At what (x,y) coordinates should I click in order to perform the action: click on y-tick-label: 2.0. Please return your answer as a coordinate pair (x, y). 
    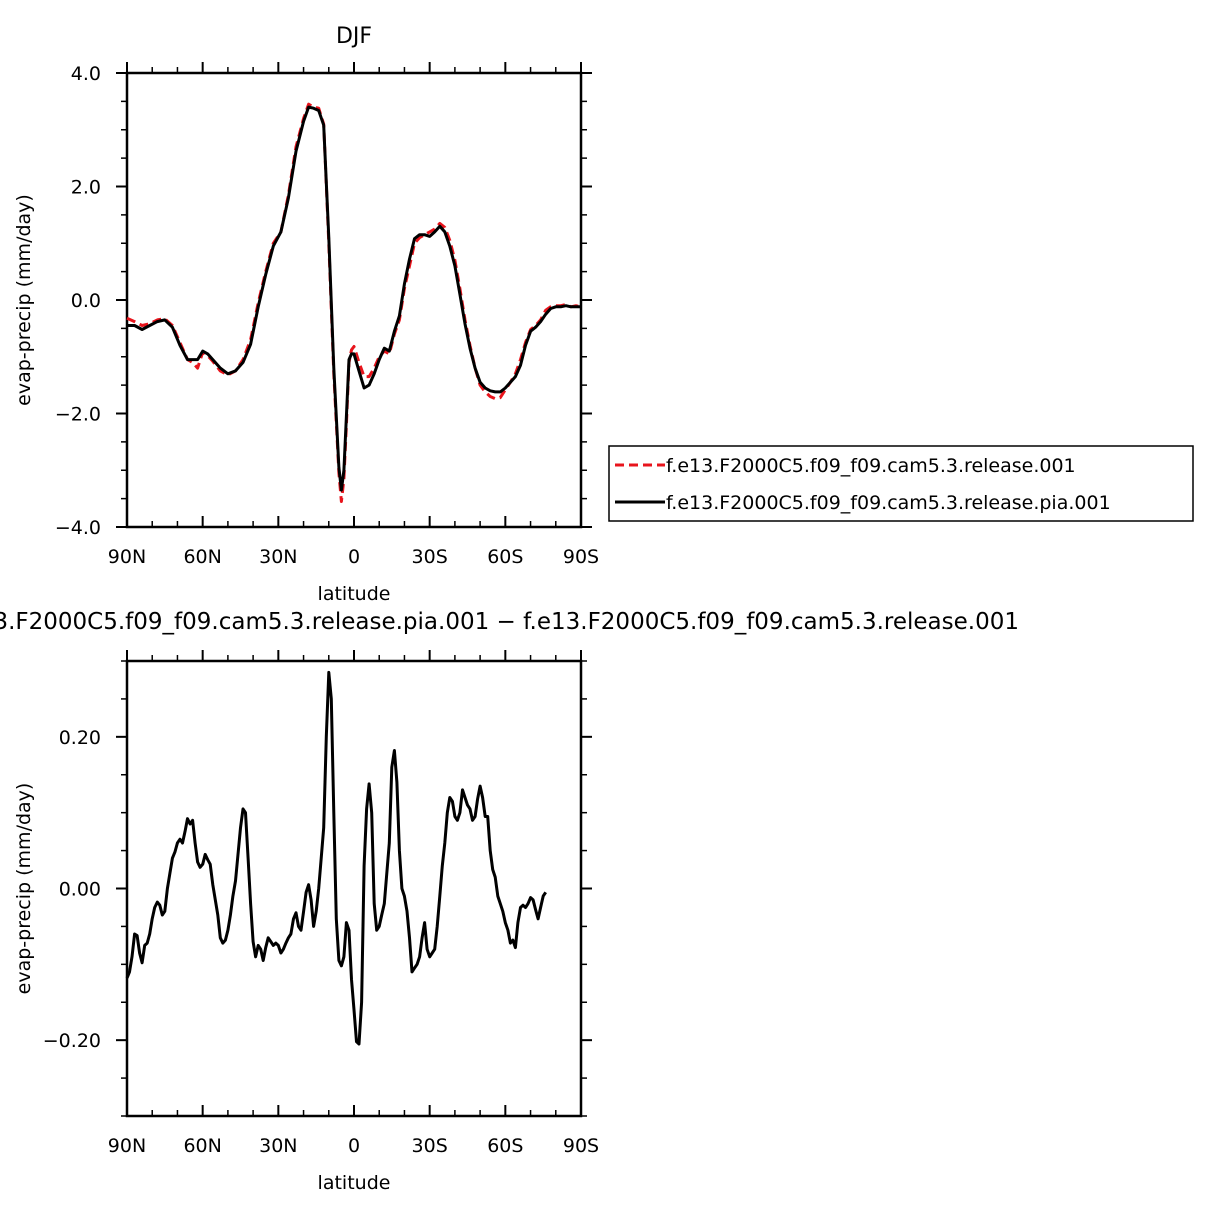
    Looking at the image, I should click on (86, 188).